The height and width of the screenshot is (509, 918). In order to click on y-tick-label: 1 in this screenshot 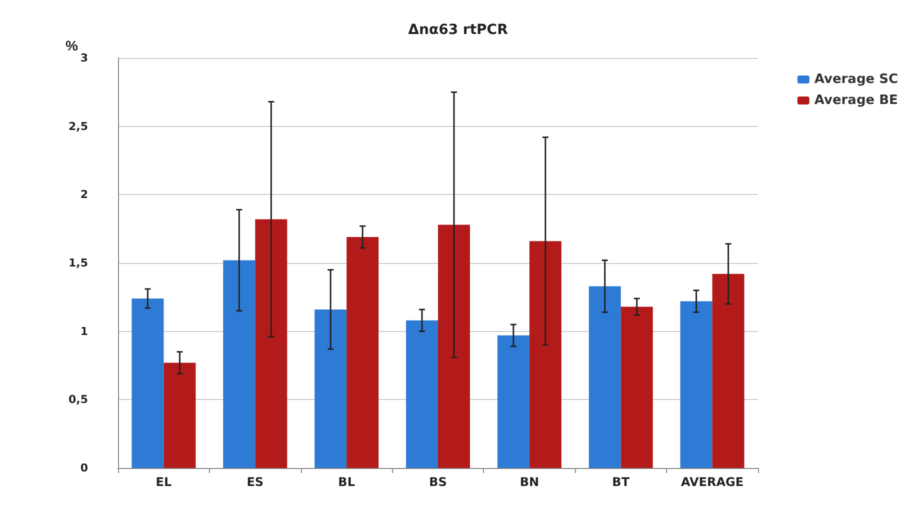, I will do `click(84, 331)`.